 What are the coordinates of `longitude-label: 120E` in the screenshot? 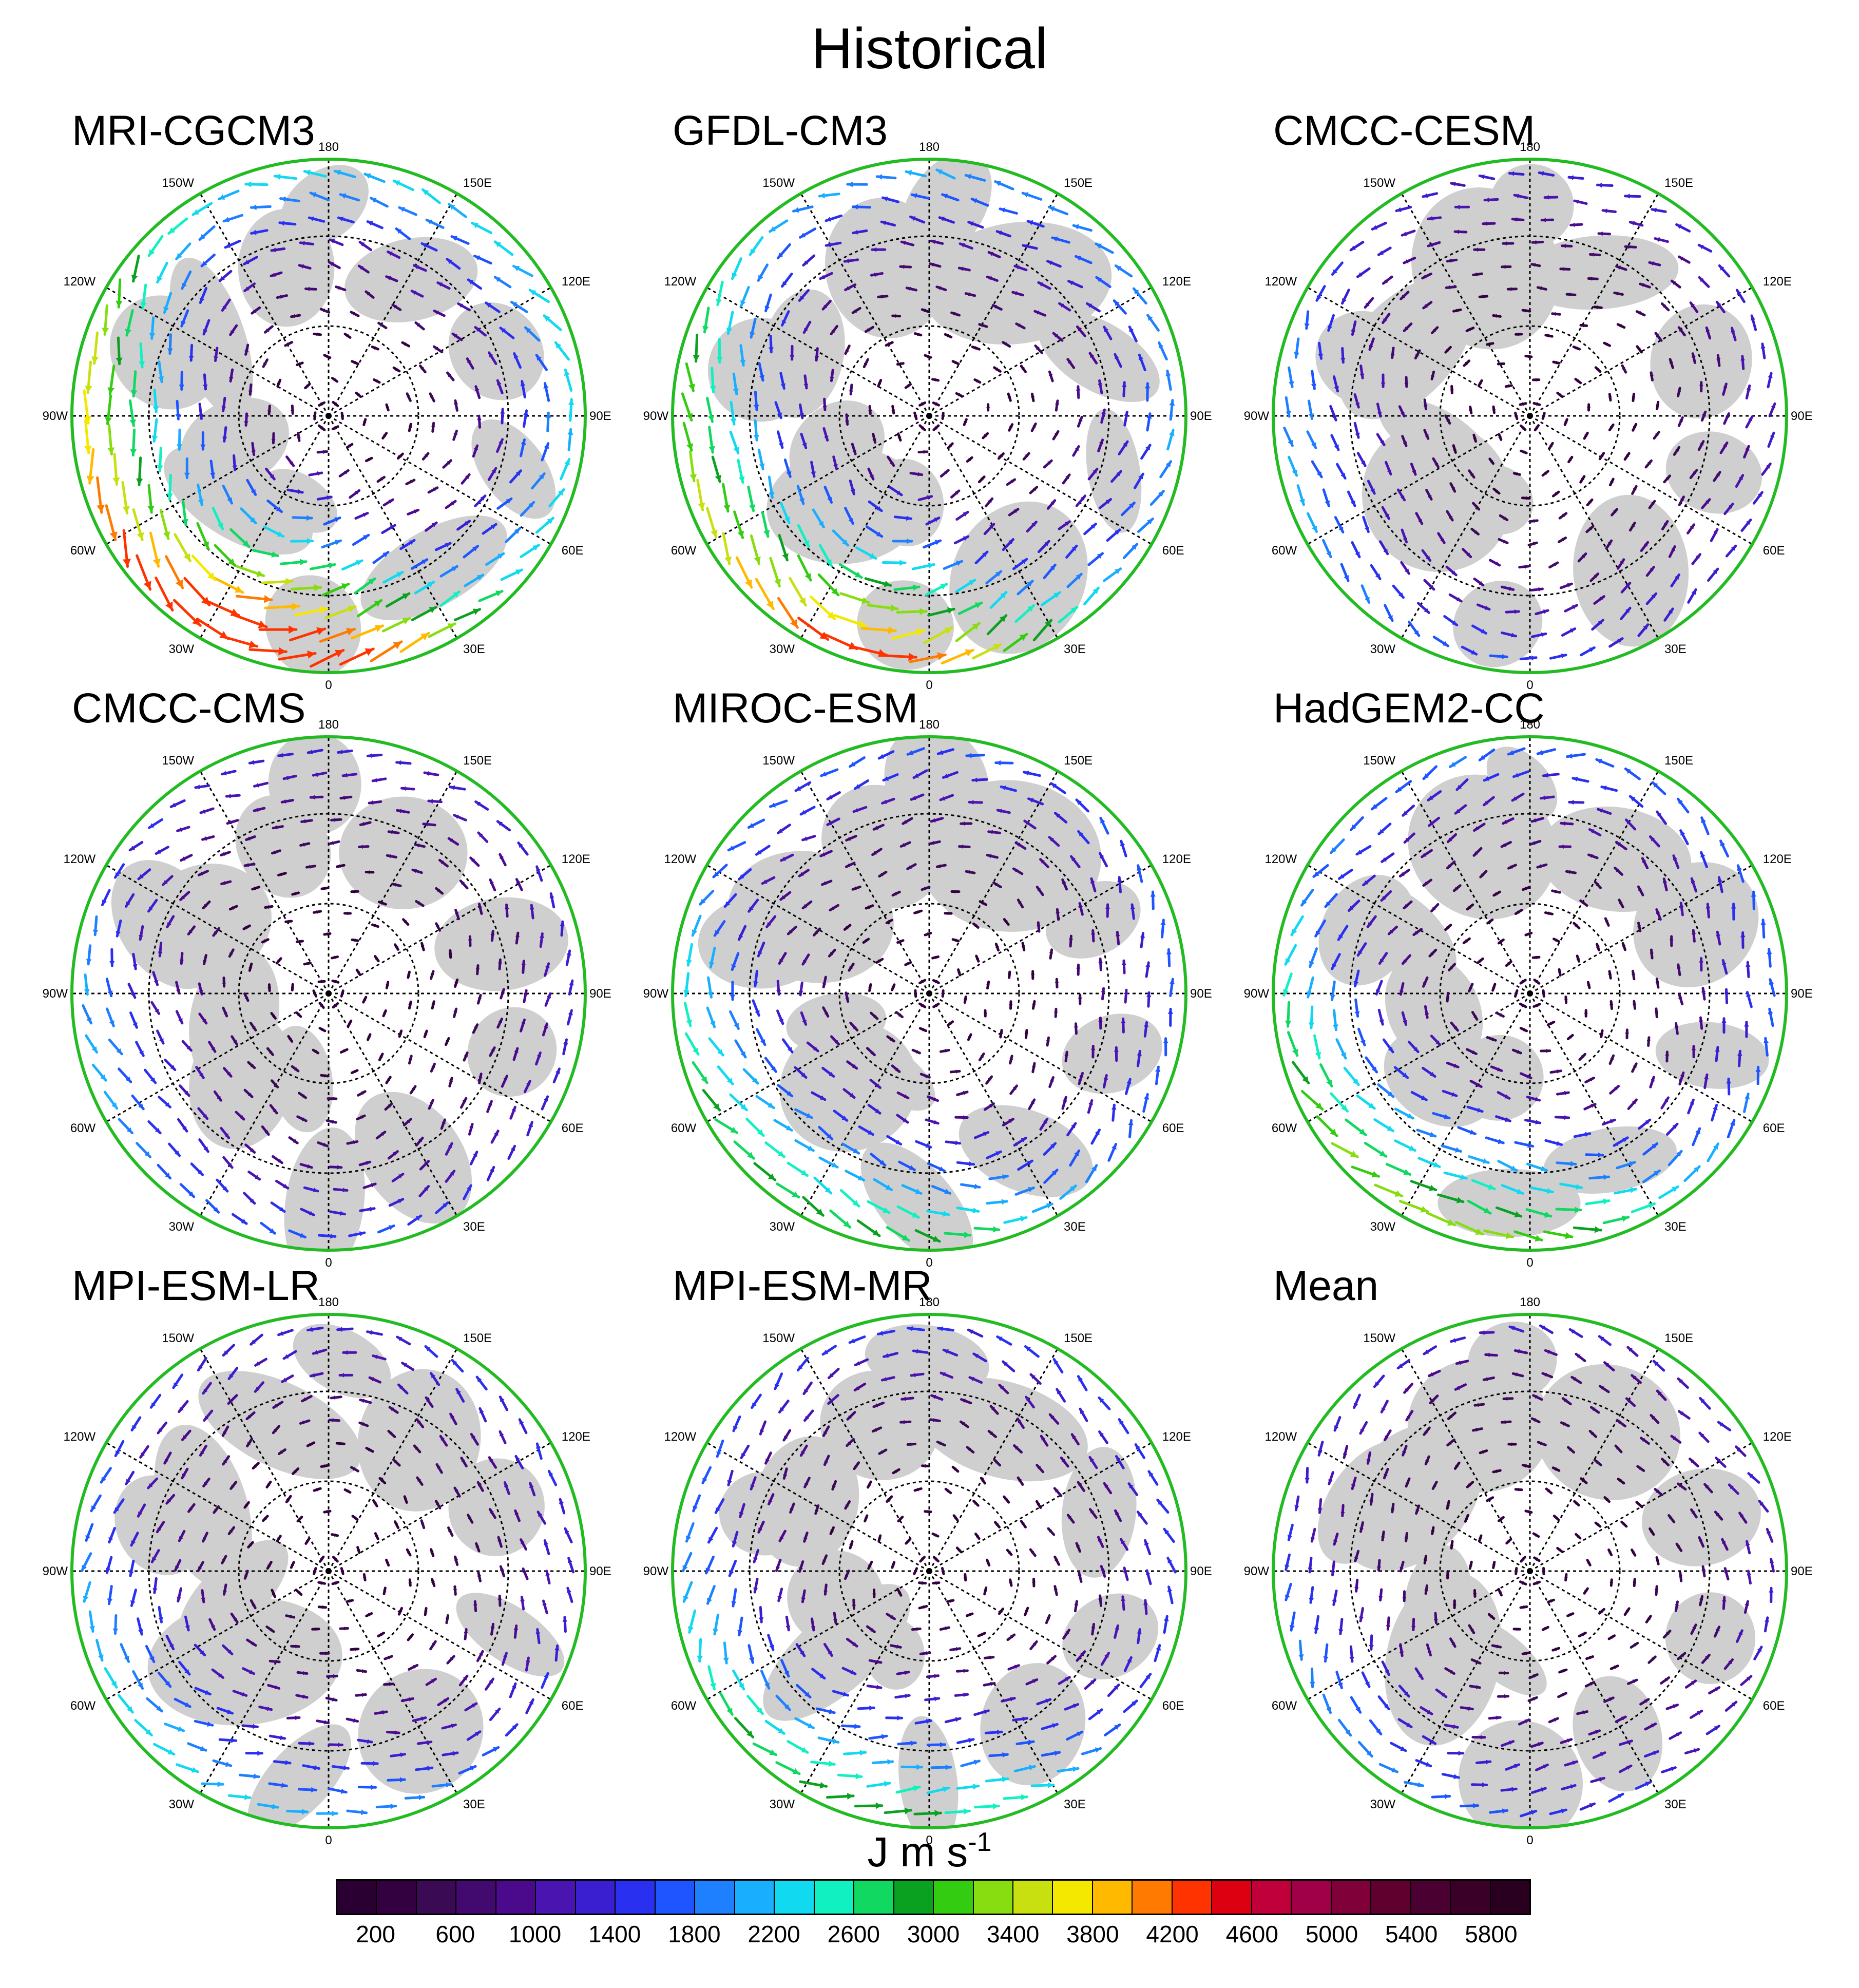 It's located at (576, 859).